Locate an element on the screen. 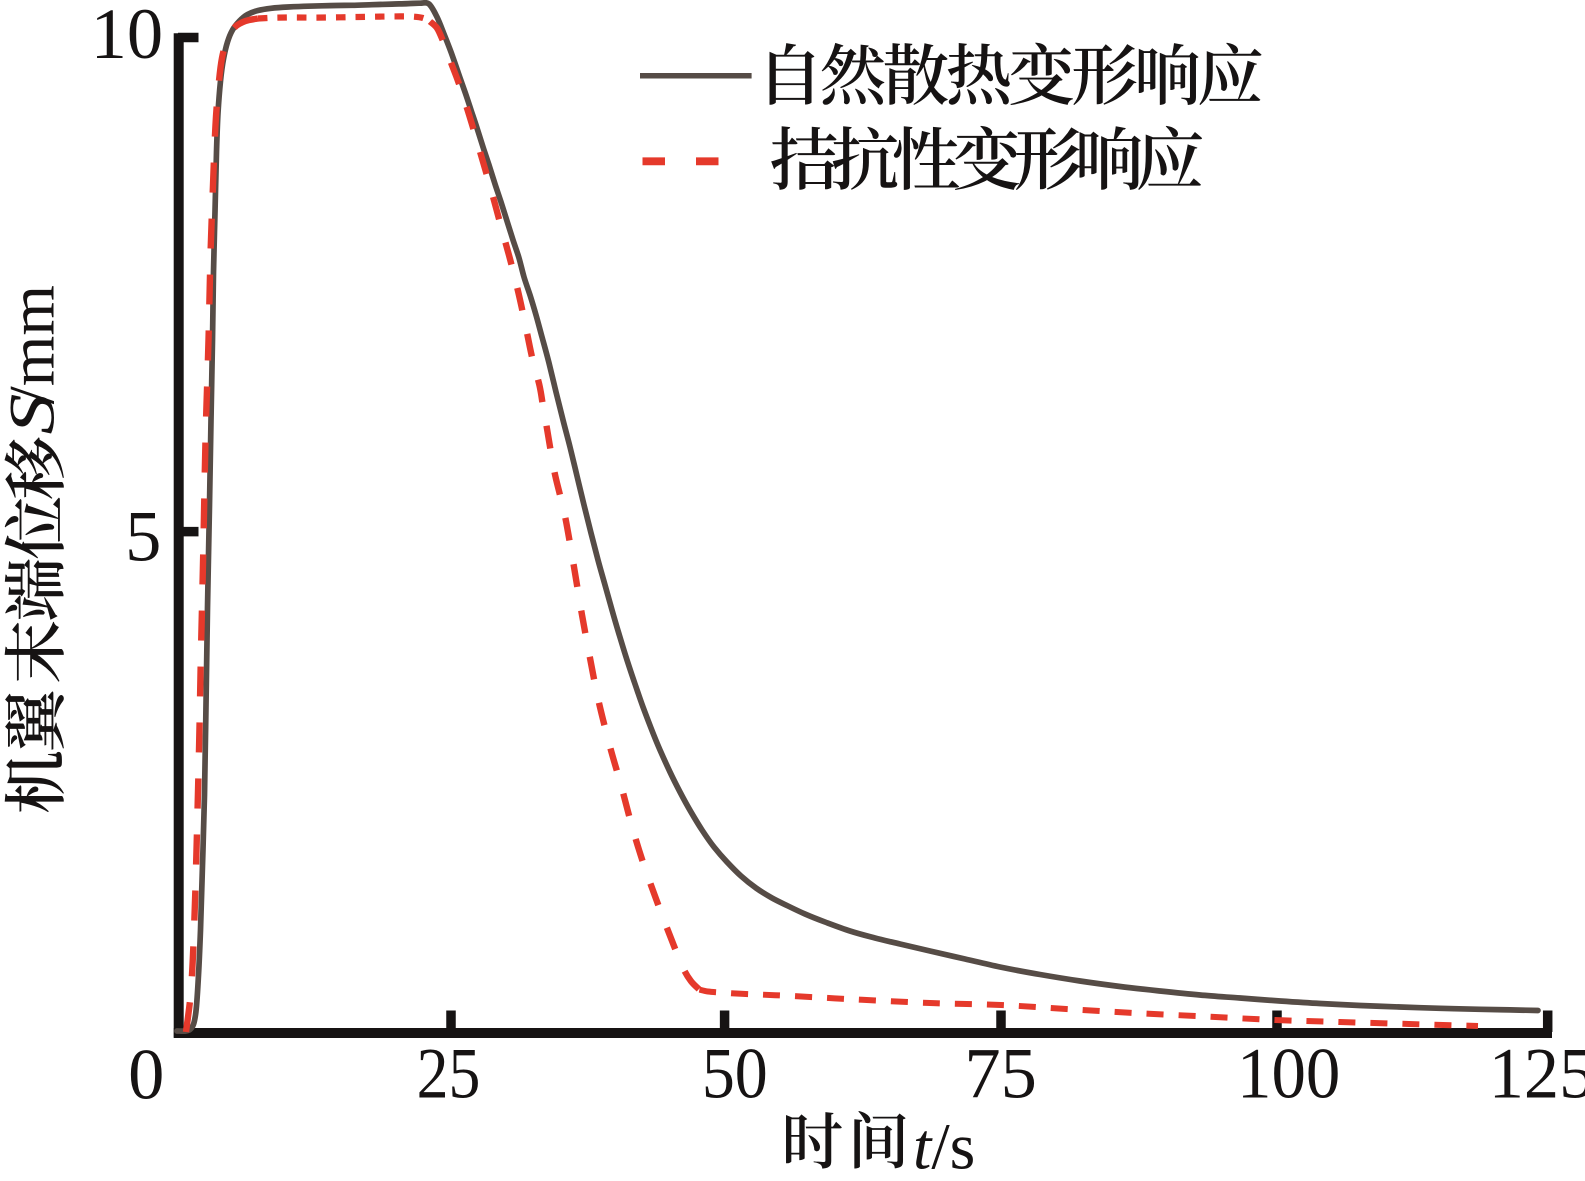  svg-text: 5 is located at coordinates (143, 536).